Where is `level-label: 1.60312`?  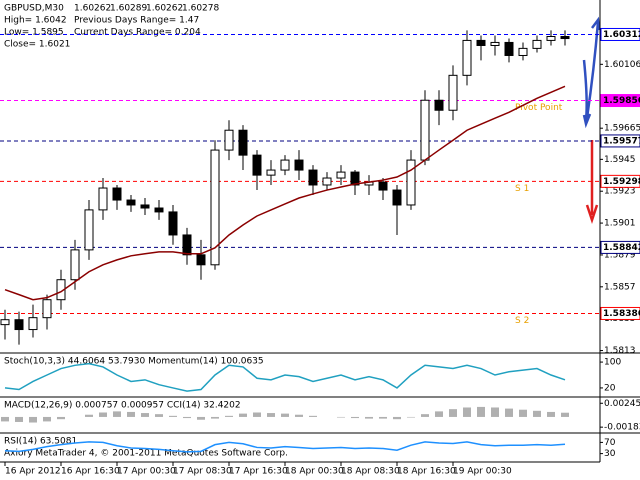
level-label: 1.60312 is located at coordinates (621, 35).